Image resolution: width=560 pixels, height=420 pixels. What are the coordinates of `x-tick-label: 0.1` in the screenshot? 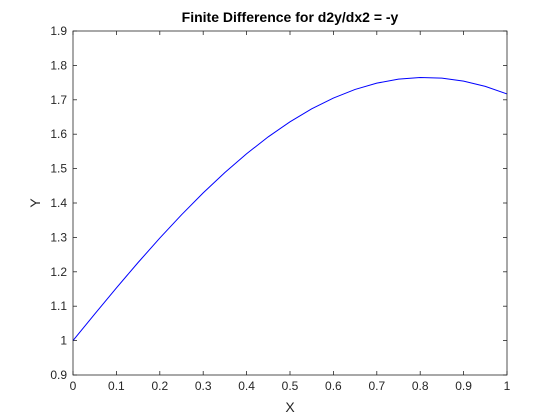 It's located at (116, 386).